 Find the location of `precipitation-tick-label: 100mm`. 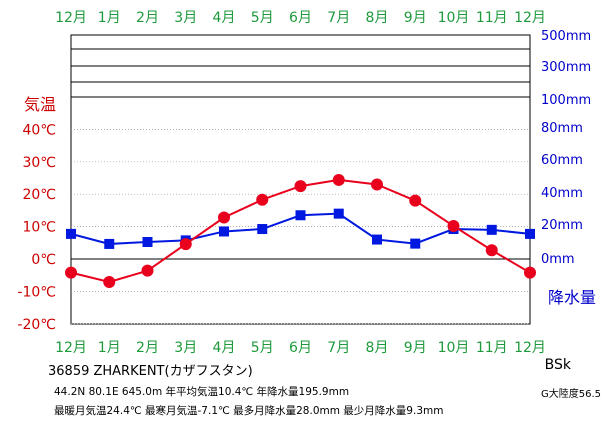

precipitation-tick-label: 100mm is located at coordinates (566, 100).